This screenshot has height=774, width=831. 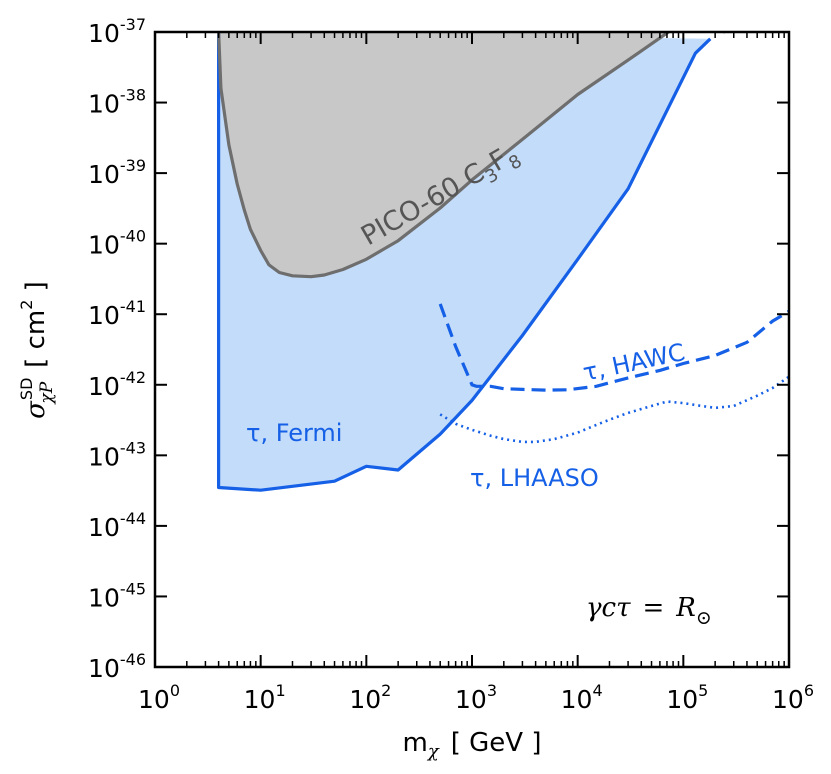 I want to click on y-axis-title: σSDχP [ cm2 ], so click(x=37, y=350).